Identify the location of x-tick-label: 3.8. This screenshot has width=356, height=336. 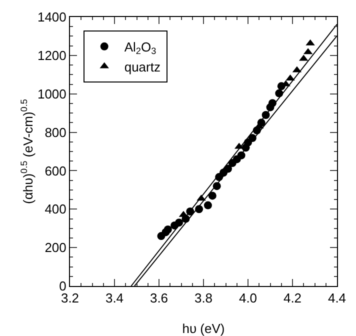
(203, 298).